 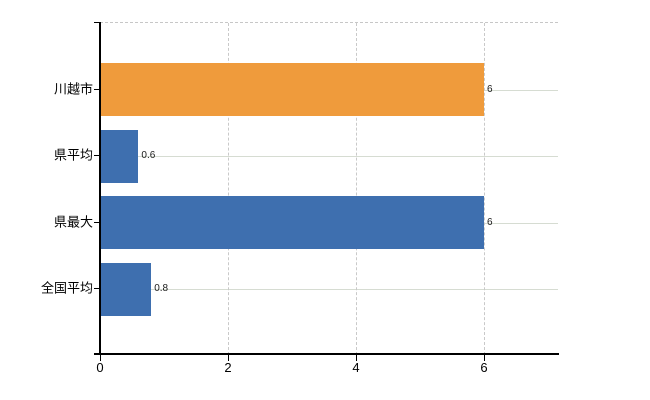 What do you see at coordinates (161, 288) in the screenshot?
I see `bar-value-label: 0.8` at bounding box center [161, 288].